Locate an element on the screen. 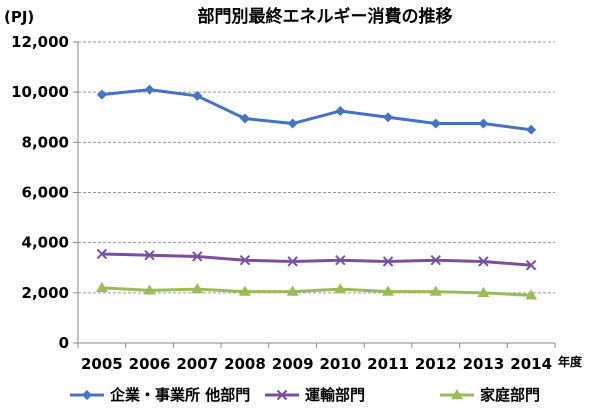 This screenshot has width=595, height=419. legend-item-0: 企業・事業所 他部門 is located at coordinates (160, 395).